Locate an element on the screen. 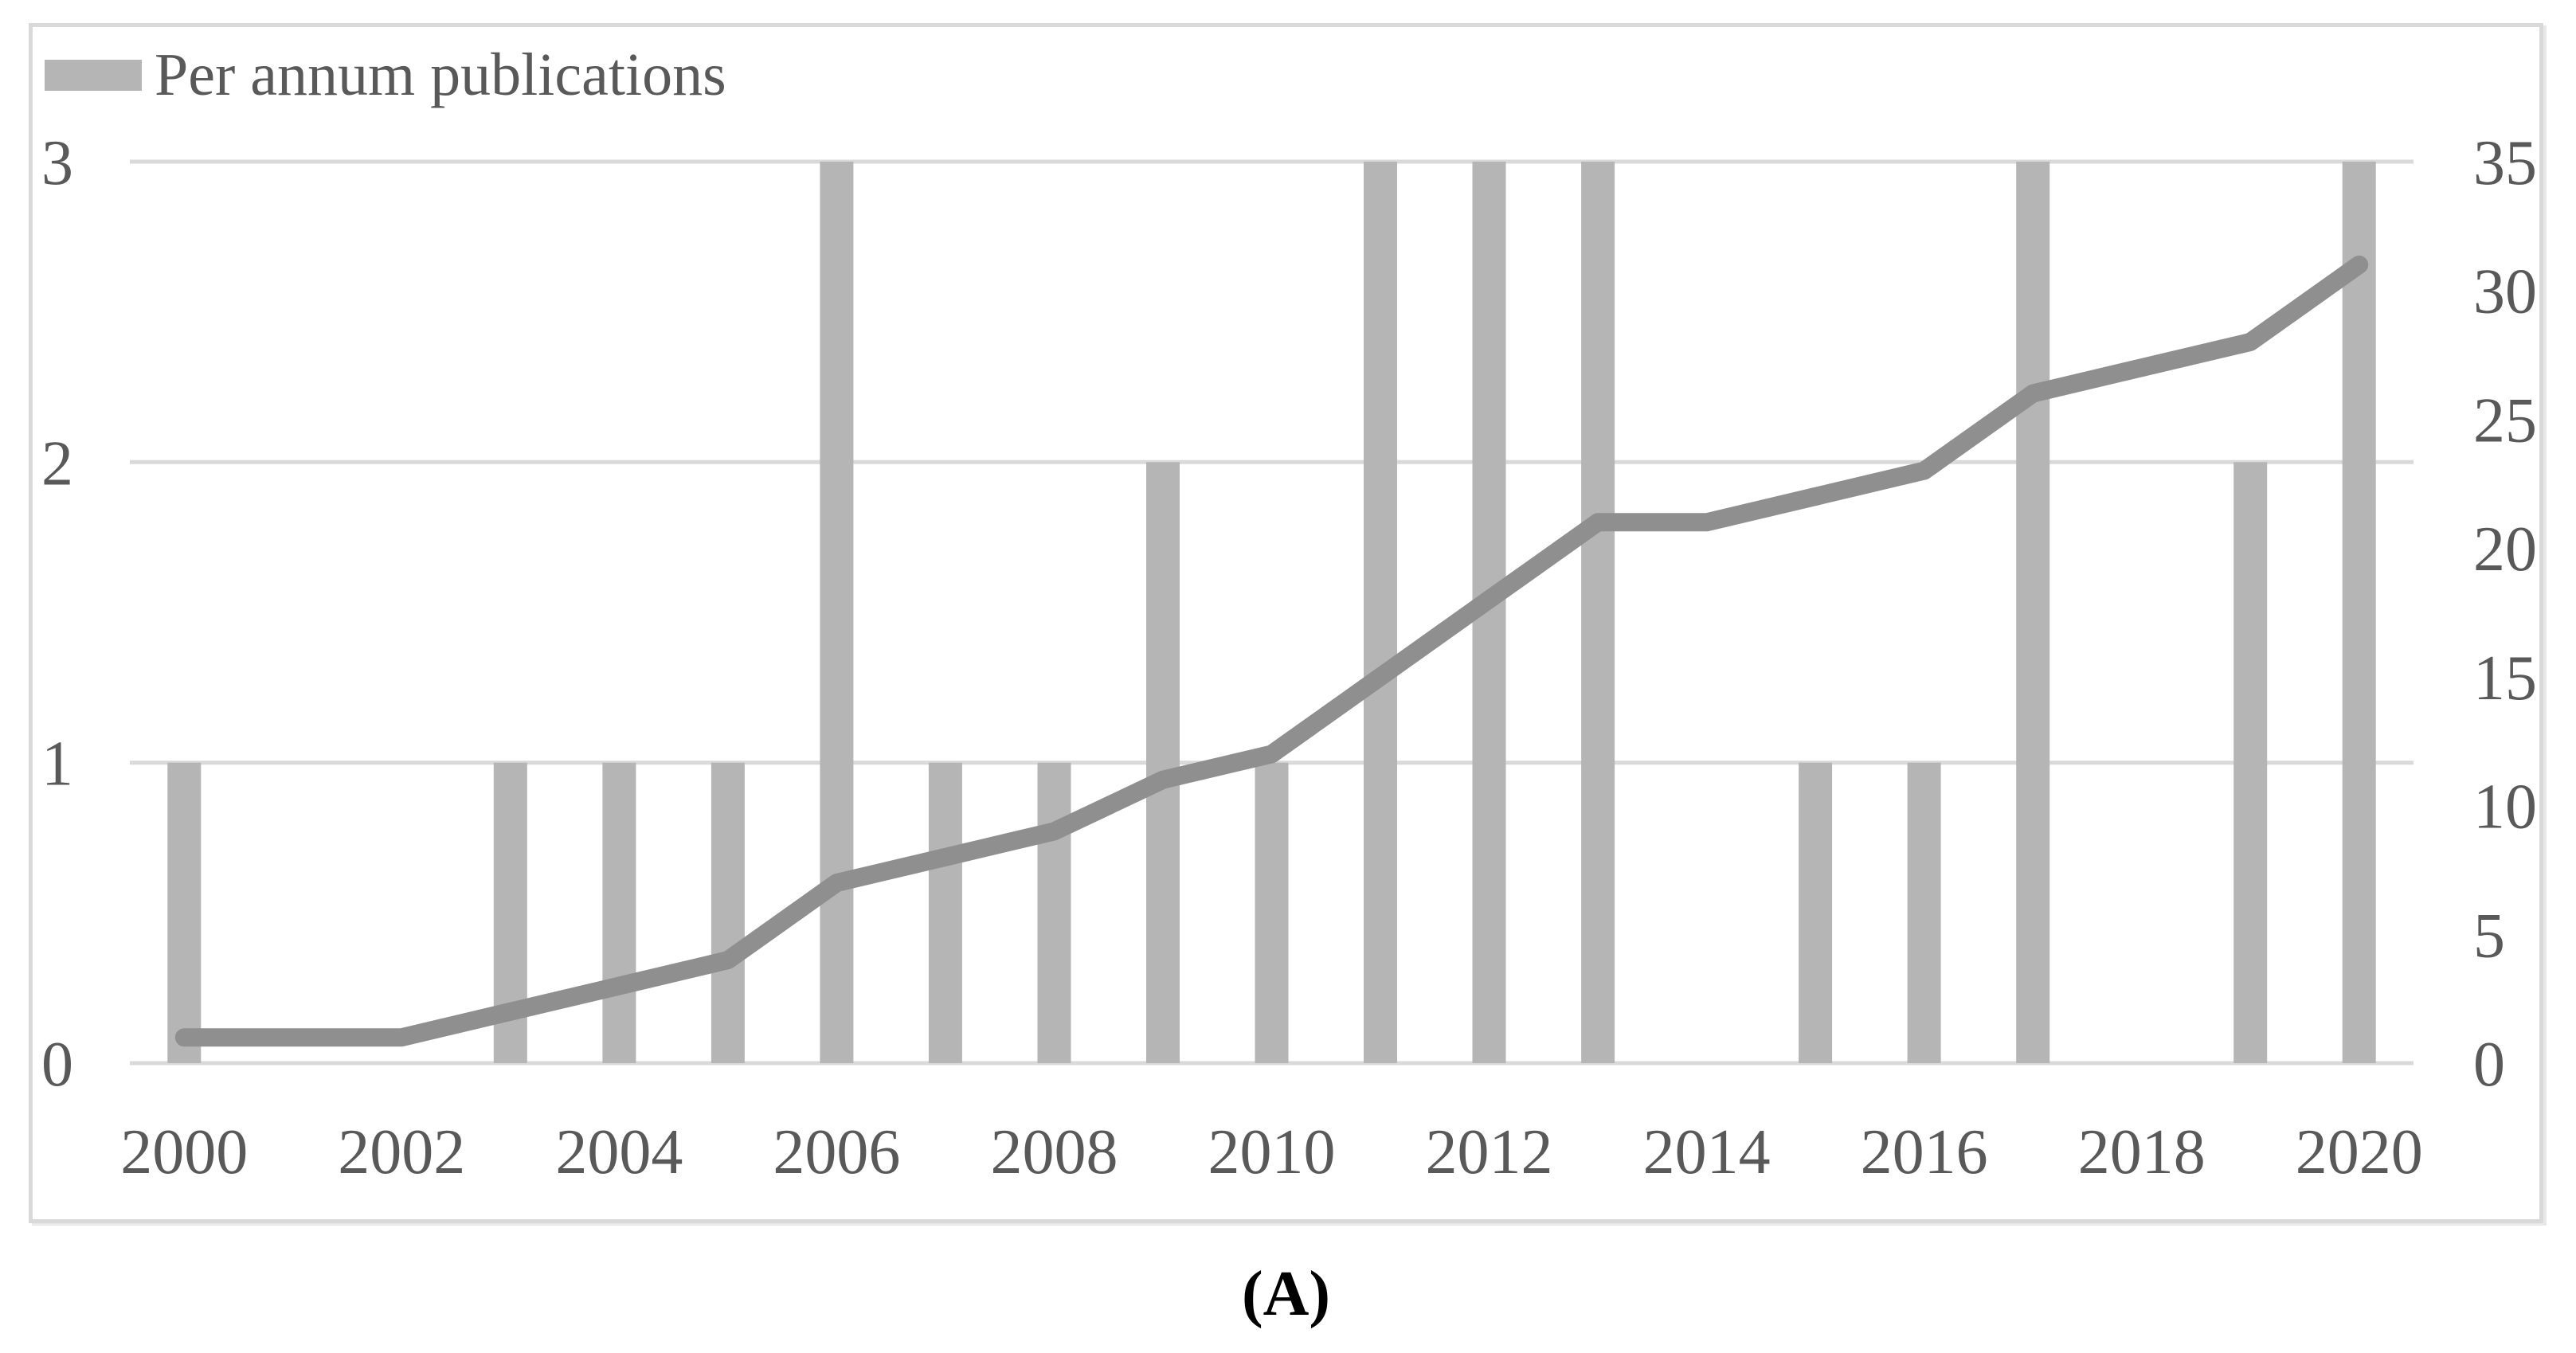 This screenshot has width=2576, height=1353. y-axis-right-tick-25: 25 is located at coordinates (2505, 420).